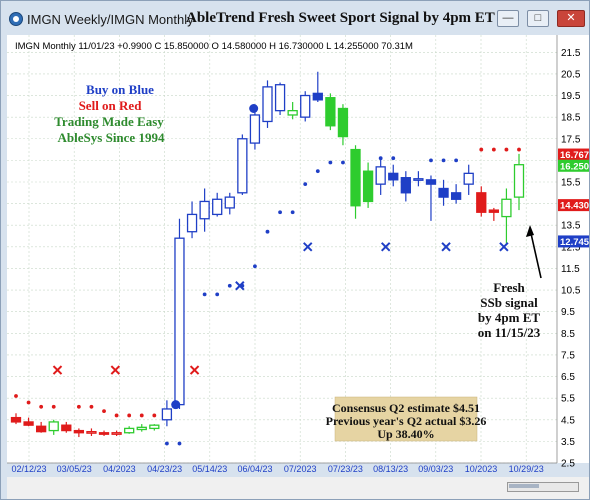 Image resolution: width=590 pixels, height=500 pixels. I want to click on app-icon, so click(16, 19).